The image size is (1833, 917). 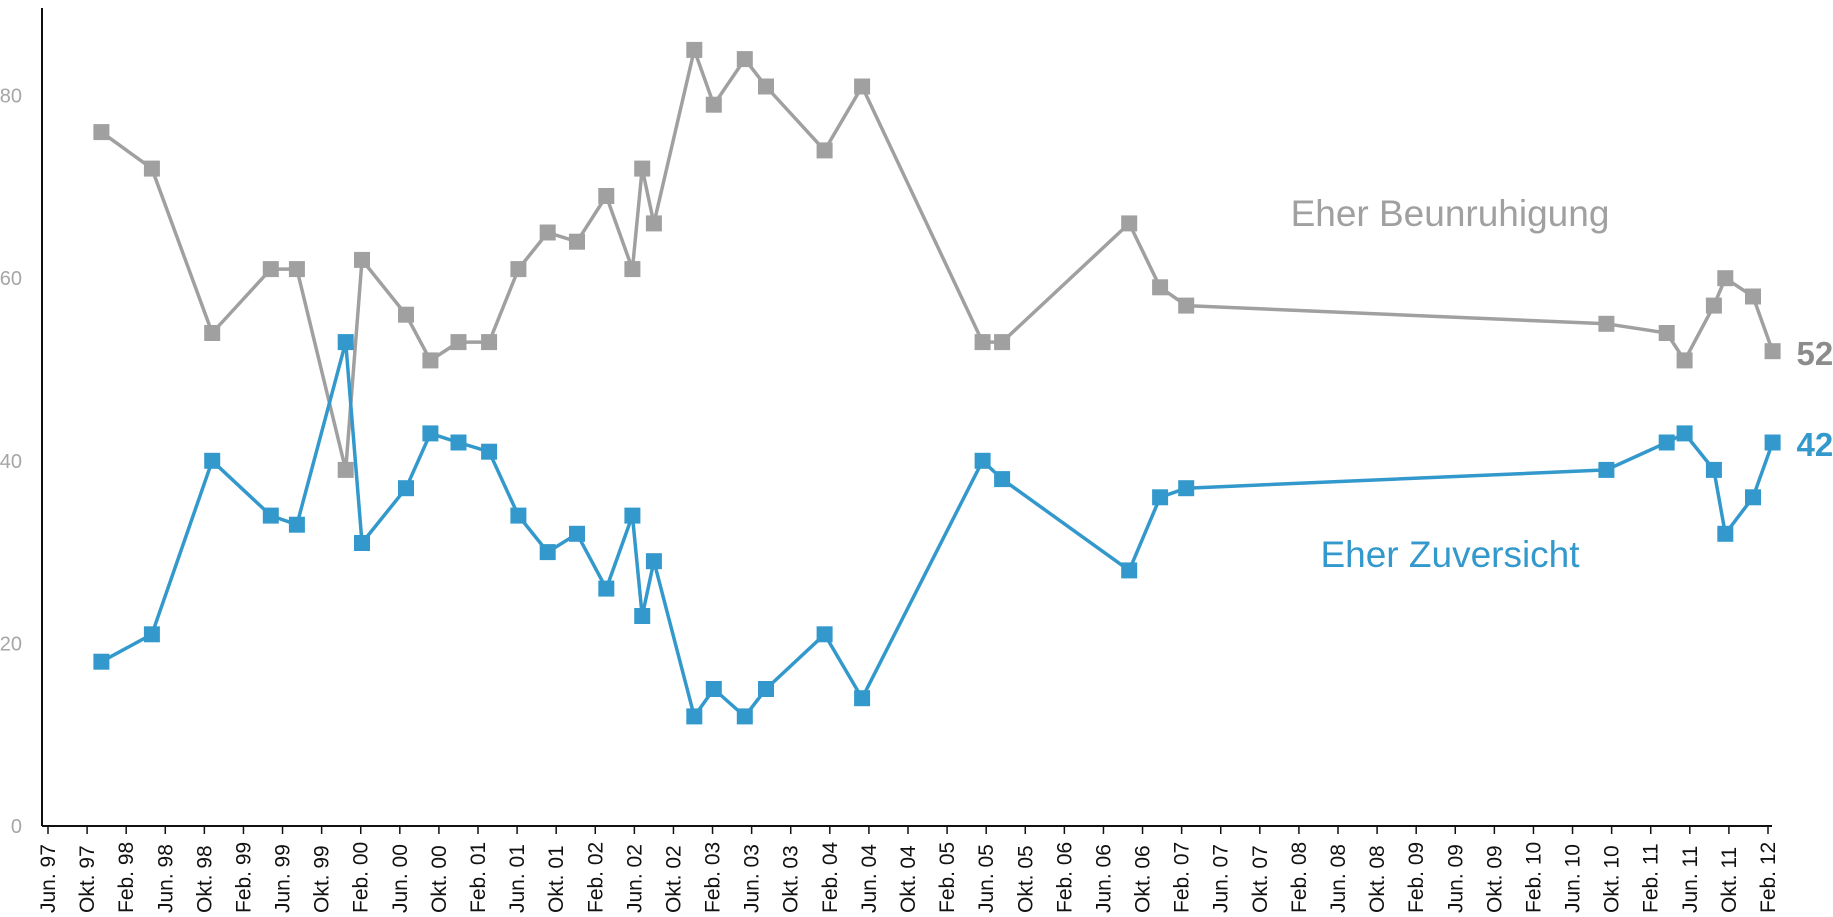 What do you see at coordinates (1377, 879) in the screenshot?
I see `x-tick-label: Okt. 08` at bounding box center [1377, 879].